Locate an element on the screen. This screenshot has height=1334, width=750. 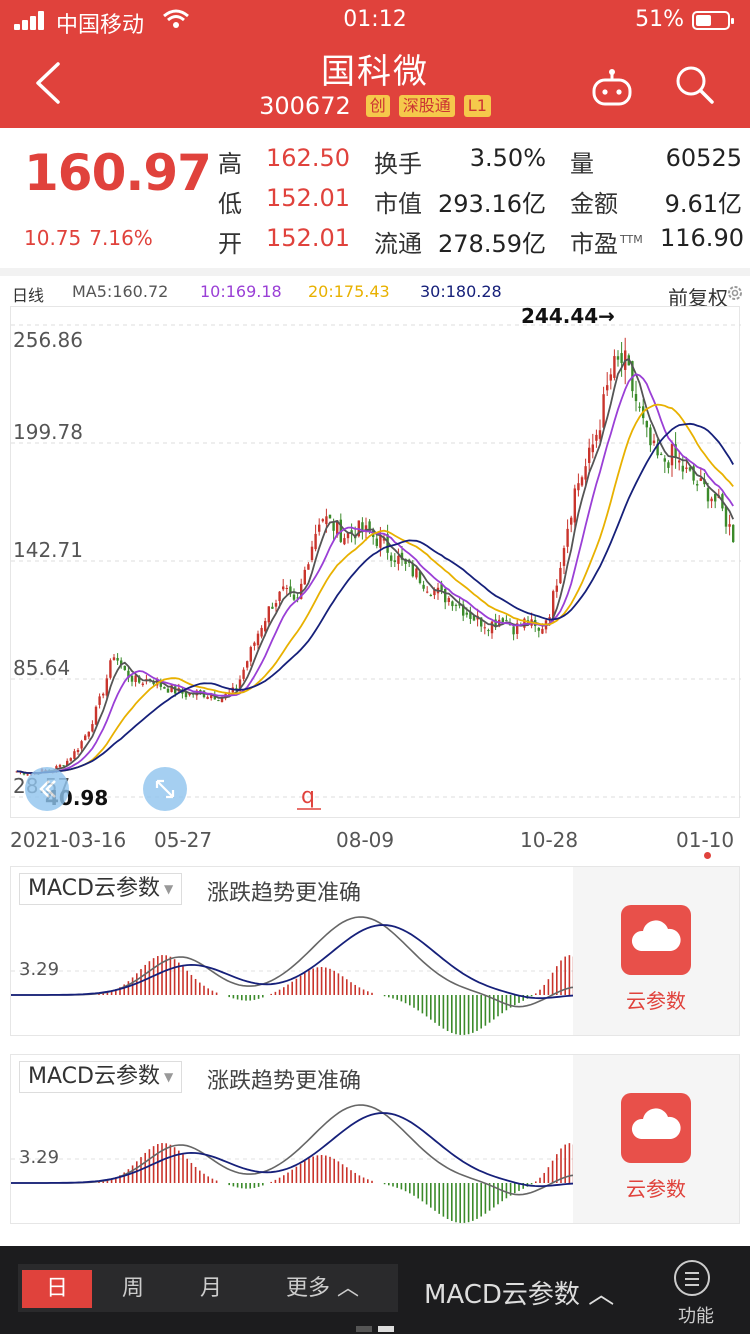
tab-day: 日 is located at coordinates (57, 1289).